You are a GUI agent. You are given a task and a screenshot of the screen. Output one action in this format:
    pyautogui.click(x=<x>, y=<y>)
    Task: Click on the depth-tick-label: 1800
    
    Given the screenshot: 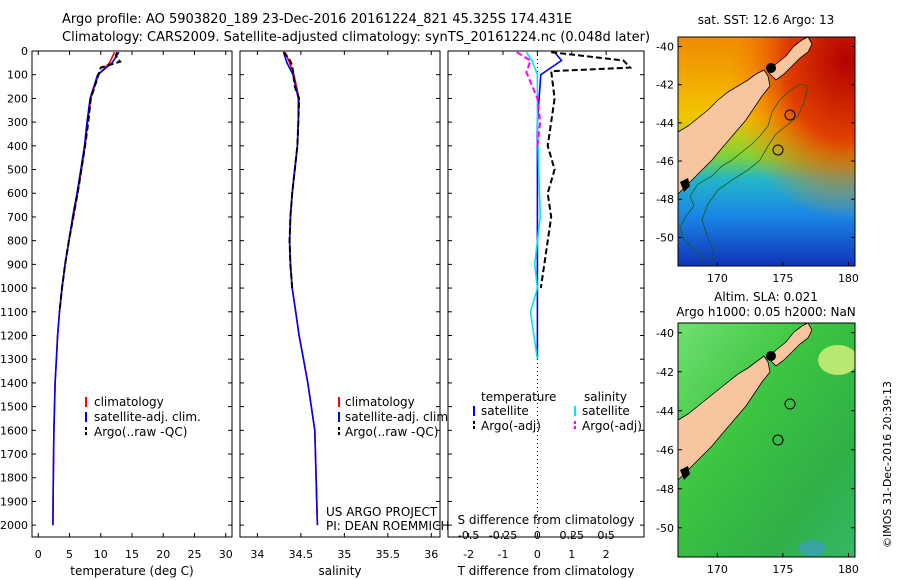 What is the action you would take?
    pyautogui.click(x=14, y=478)
    